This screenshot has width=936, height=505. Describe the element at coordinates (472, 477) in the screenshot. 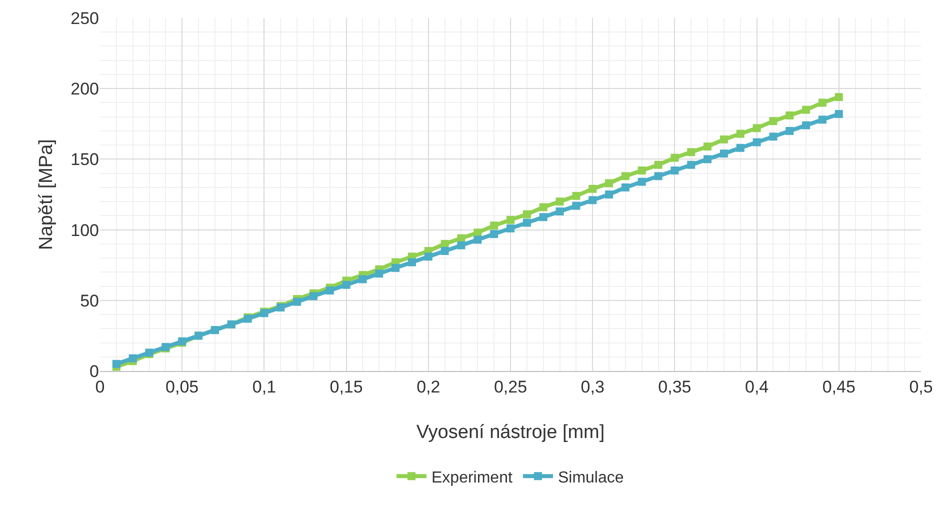

I see `legend-label: Experiment` at that location.